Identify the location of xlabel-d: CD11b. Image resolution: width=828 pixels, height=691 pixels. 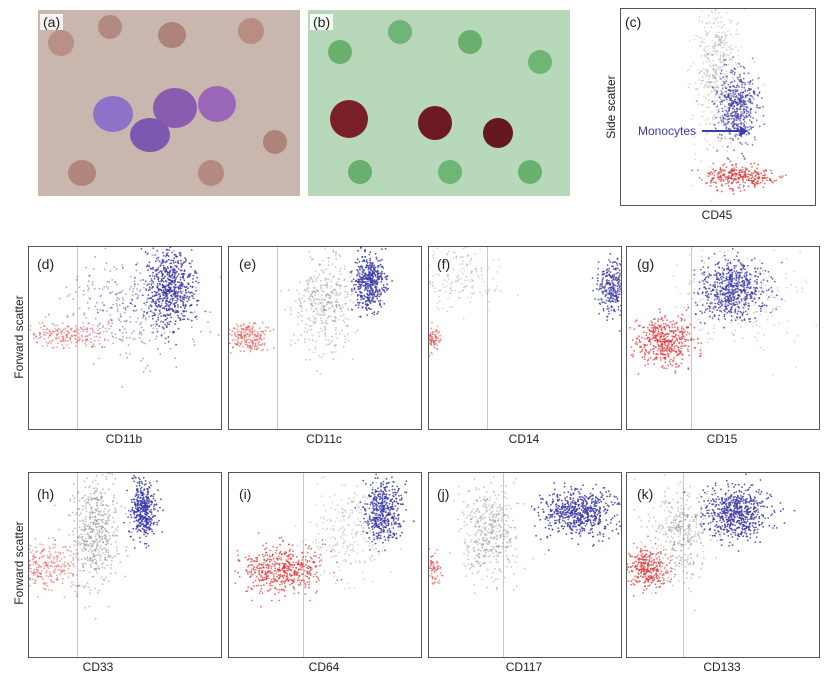
(124, 439).